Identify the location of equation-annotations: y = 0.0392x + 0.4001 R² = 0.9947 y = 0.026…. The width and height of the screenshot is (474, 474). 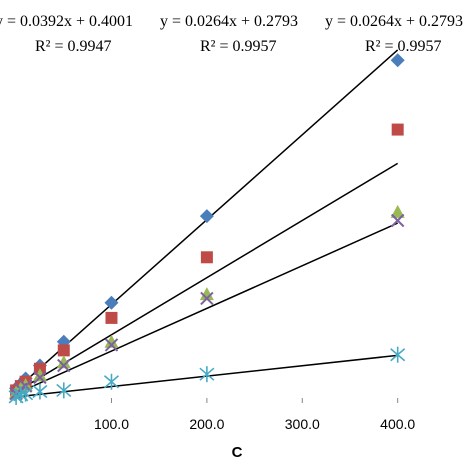
(231, 34).